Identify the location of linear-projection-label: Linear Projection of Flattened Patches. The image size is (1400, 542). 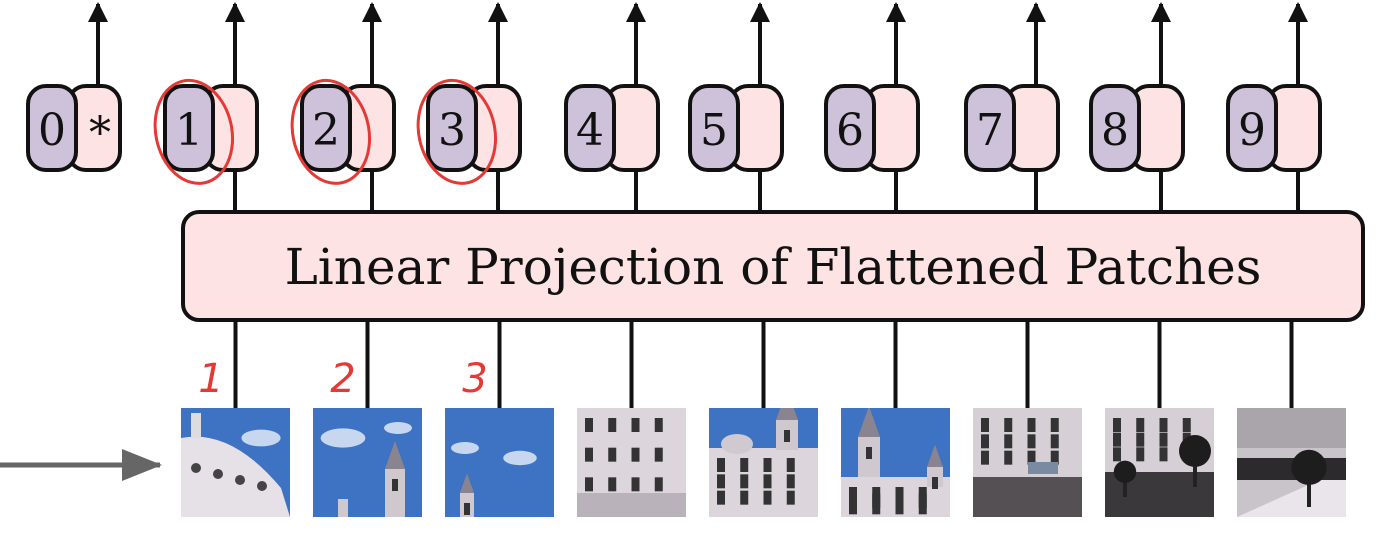
(773, 267).